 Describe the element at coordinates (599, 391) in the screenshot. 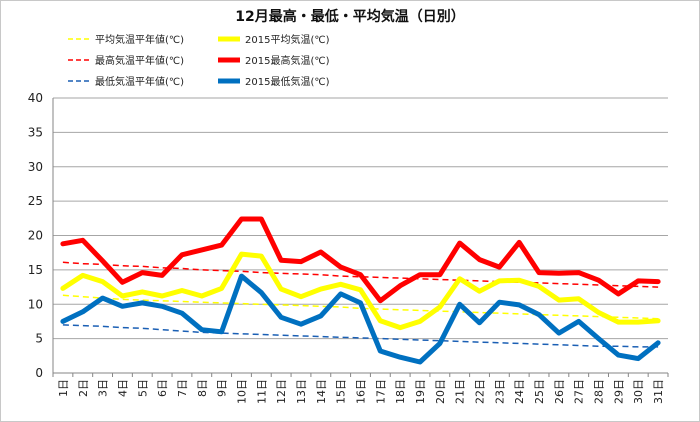

I see `x-tick-label: 28日` at that location.